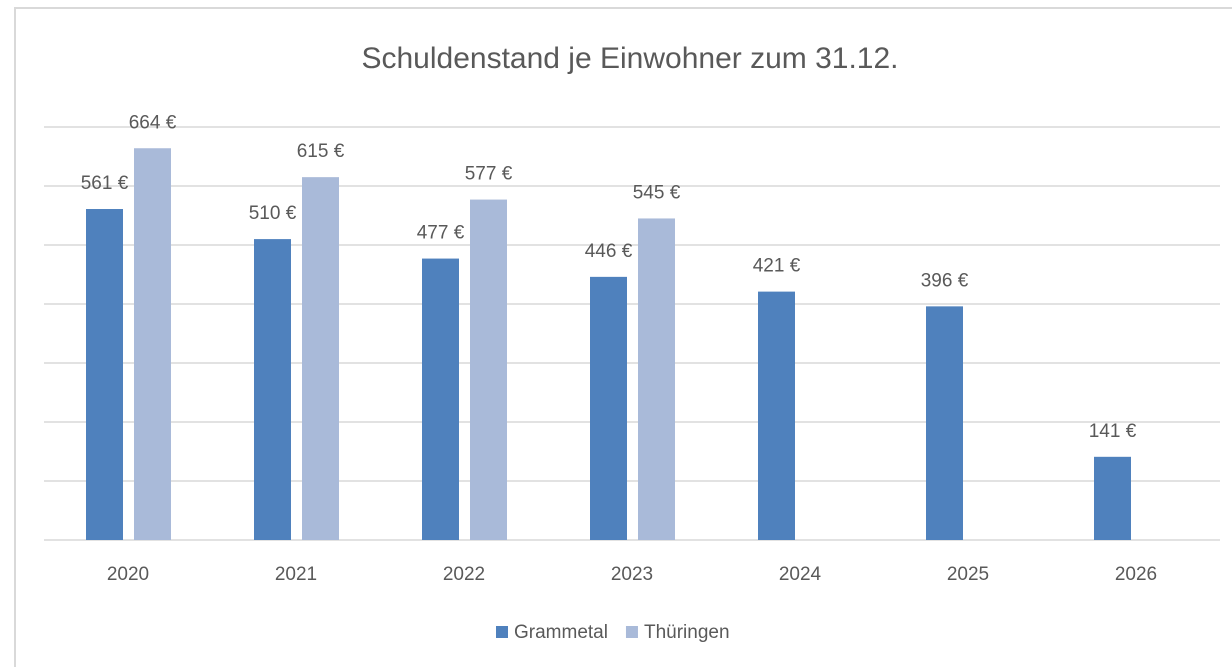  I want to click on data-label: 664 €, so click(153, 122).